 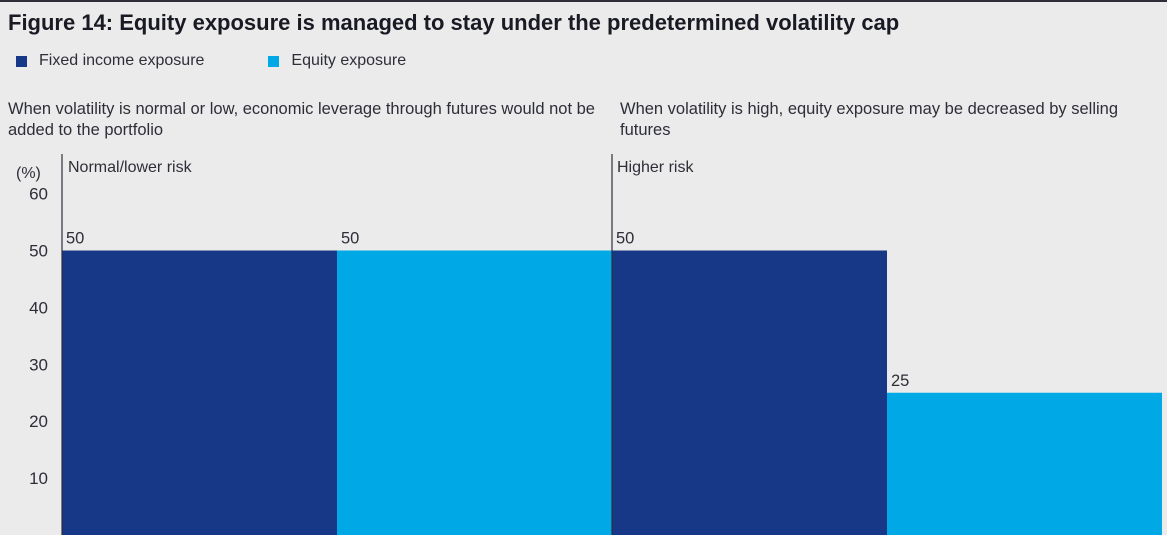 I want to click on data-label: 25, so click(x=900, y=381).